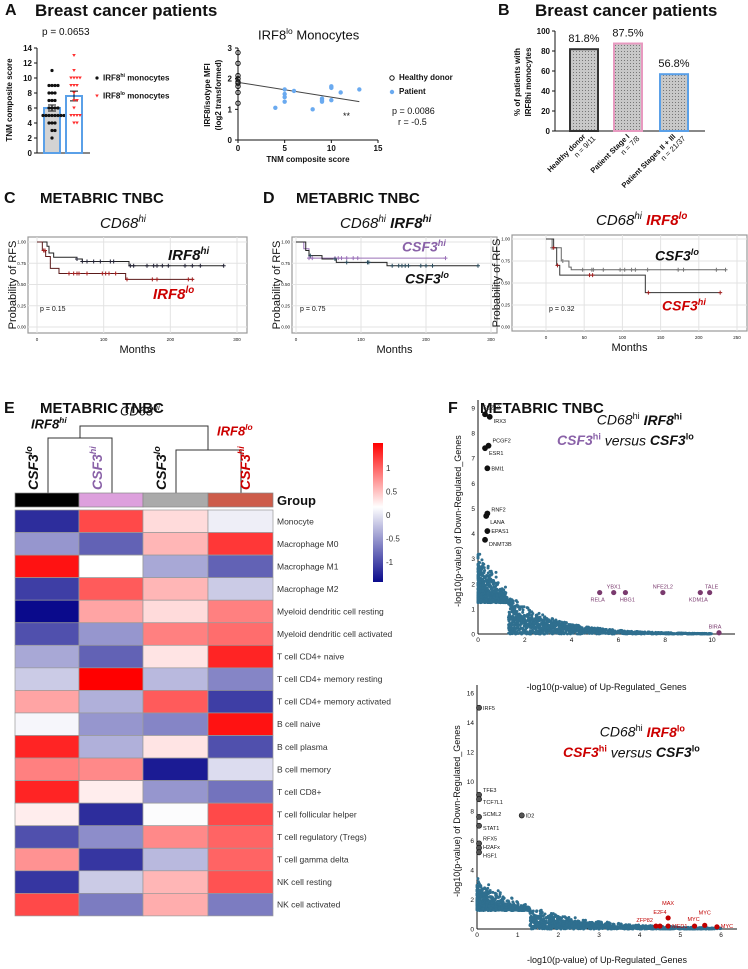  I want to click on km-label-csf3lo-right: CSF3lo, so click(677, 255).